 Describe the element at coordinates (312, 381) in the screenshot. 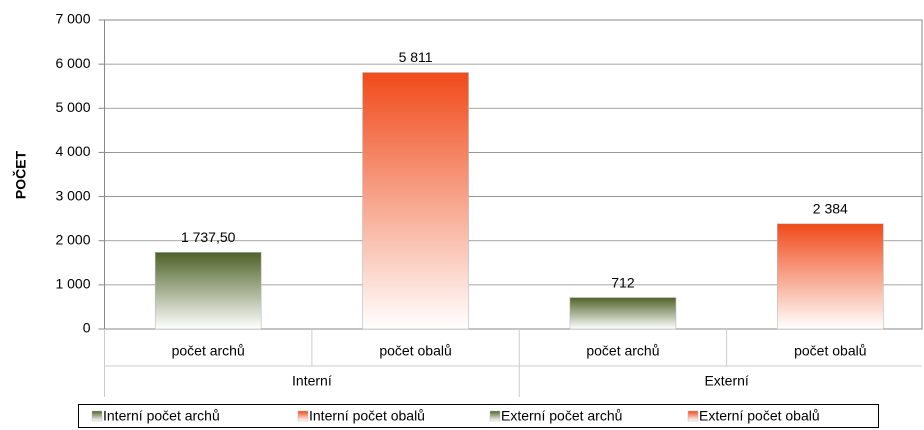

I see `group-label: Interní` at that location.